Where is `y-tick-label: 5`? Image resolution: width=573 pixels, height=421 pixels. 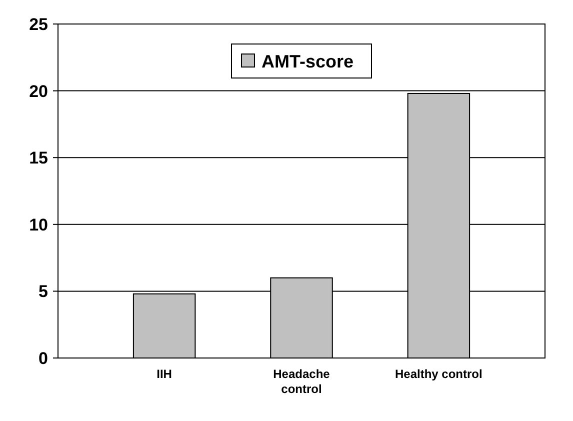
y-tick-label: 5 is located at coordinates (43, 292).